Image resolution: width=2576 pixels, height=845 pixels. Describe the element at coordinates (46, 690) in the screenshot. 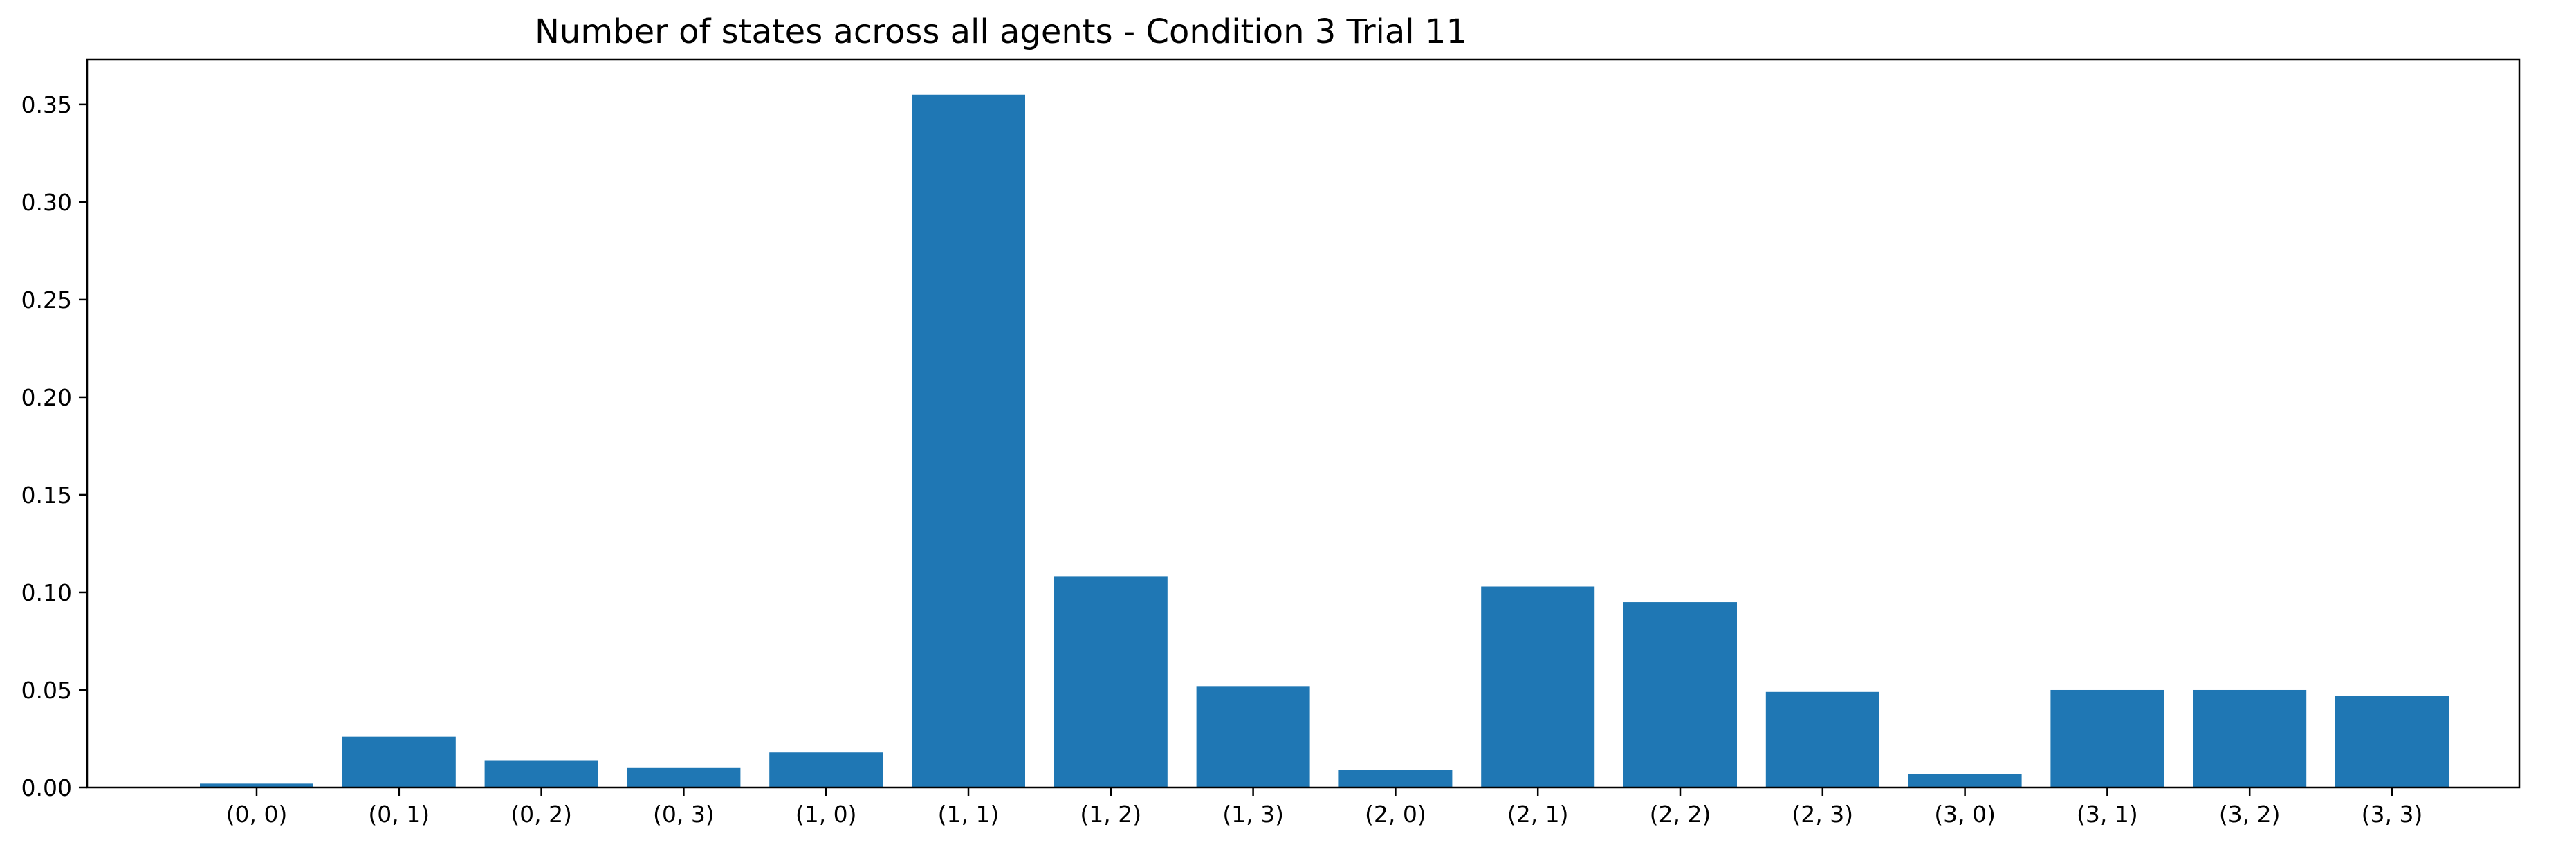

I see `y-tick-label: 0.05` at that location.